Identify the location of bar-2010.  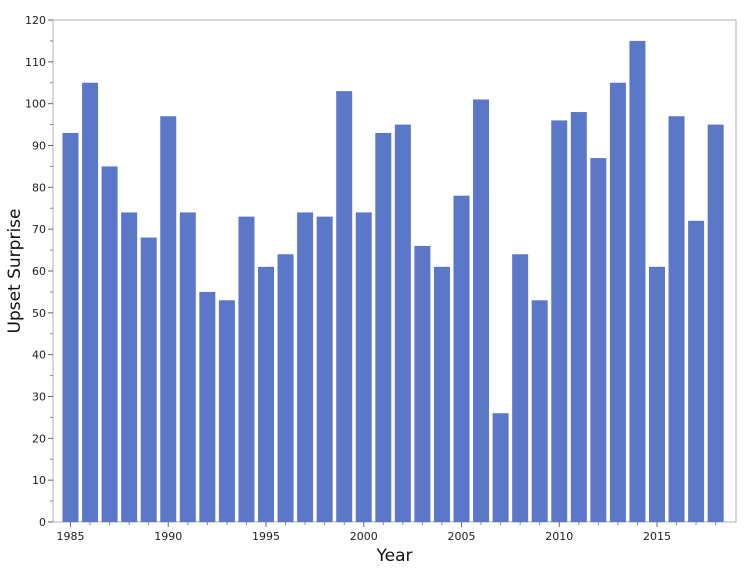
(559, 321).